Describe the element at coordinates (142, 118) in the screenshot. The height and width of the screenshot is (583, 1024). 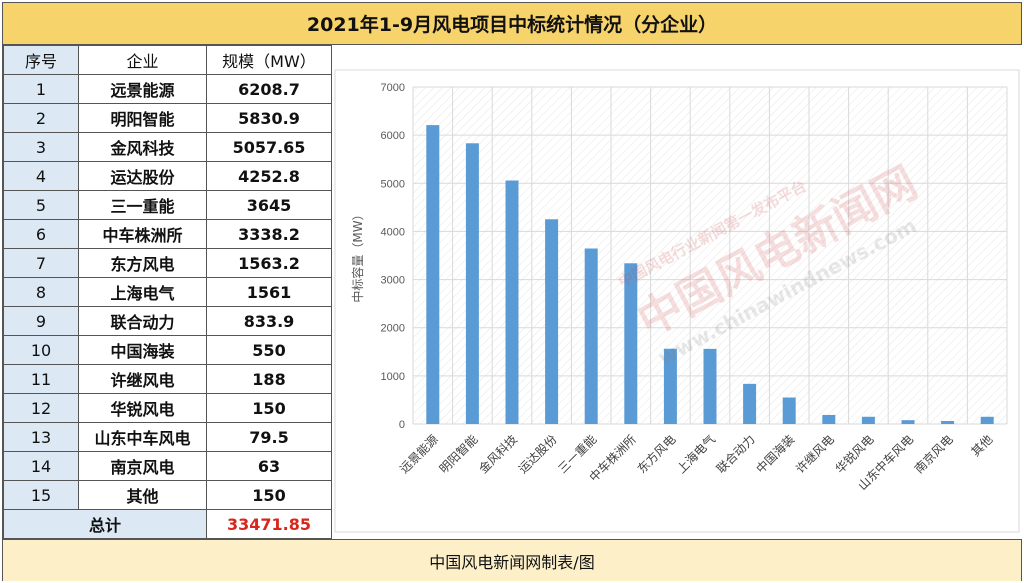
I see `row-company: 明阳智能` at that location.